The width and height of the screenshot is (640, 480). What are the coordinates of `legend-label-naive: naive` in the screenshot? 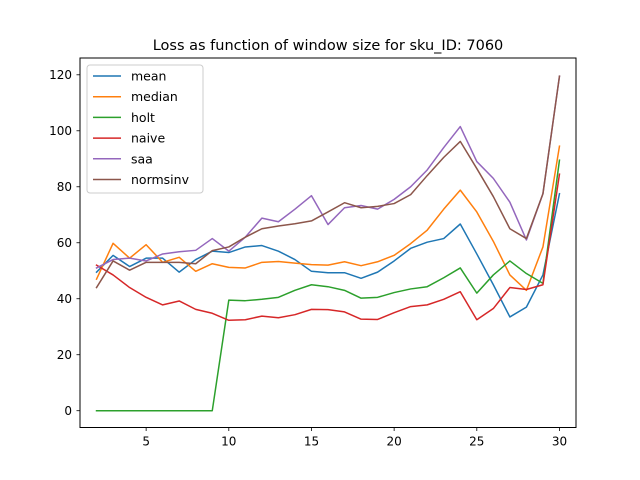 It's located at (148, 138).